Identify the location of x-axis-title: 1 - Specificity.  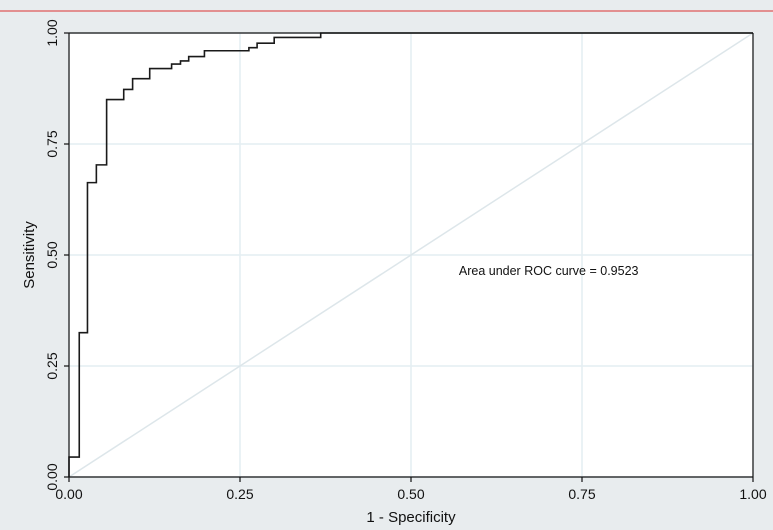
(411, 517).